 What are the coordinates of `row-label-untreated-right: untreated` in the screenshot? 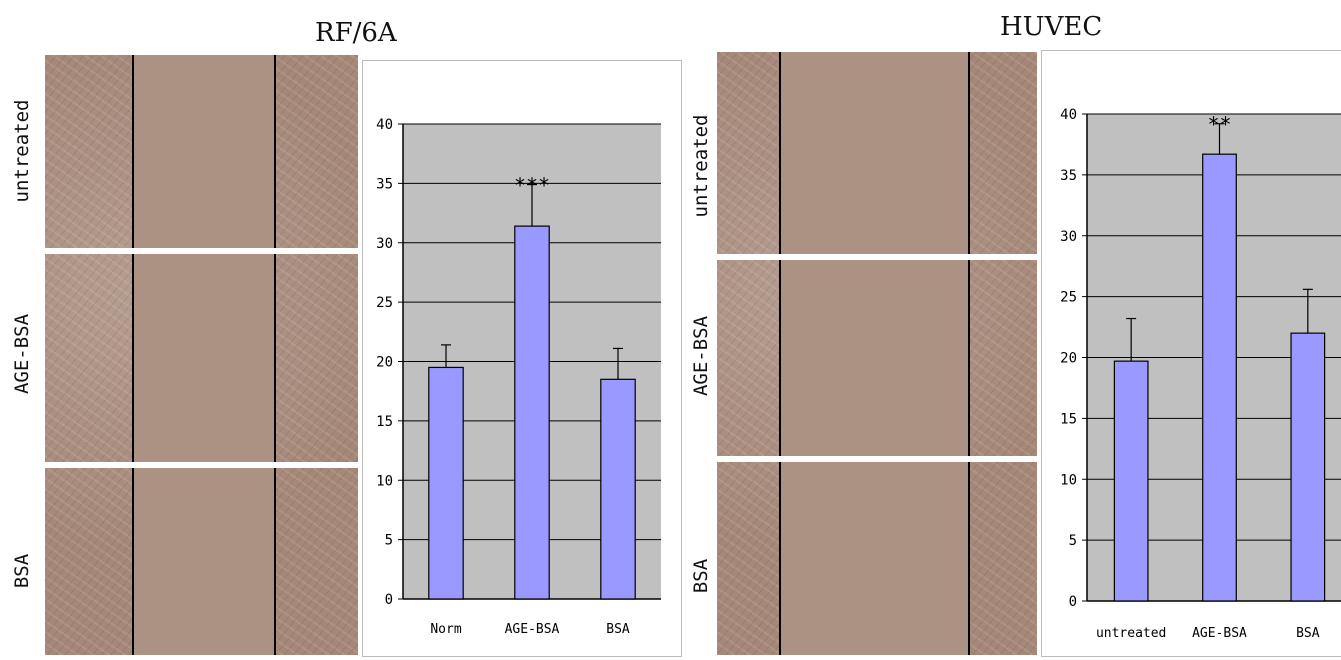 It's located at (701, 166).